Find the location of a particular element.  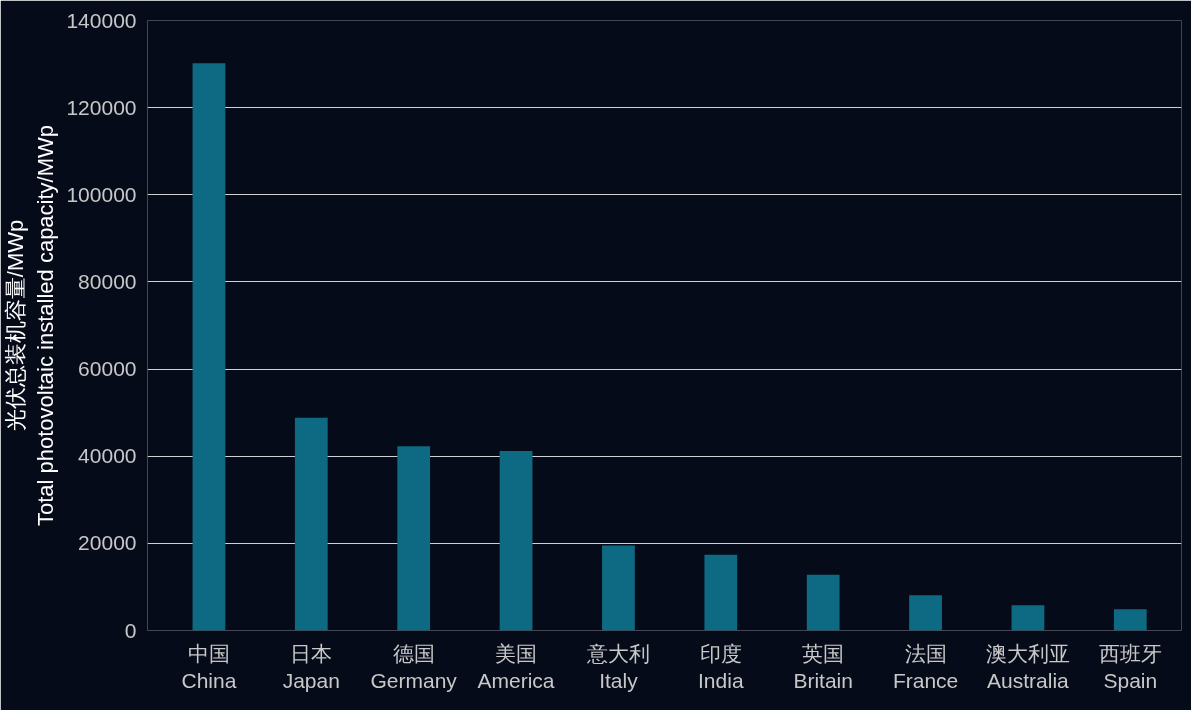

x-tick-label: 澳大利亚 Australia is located at coordinates (1027, 667).